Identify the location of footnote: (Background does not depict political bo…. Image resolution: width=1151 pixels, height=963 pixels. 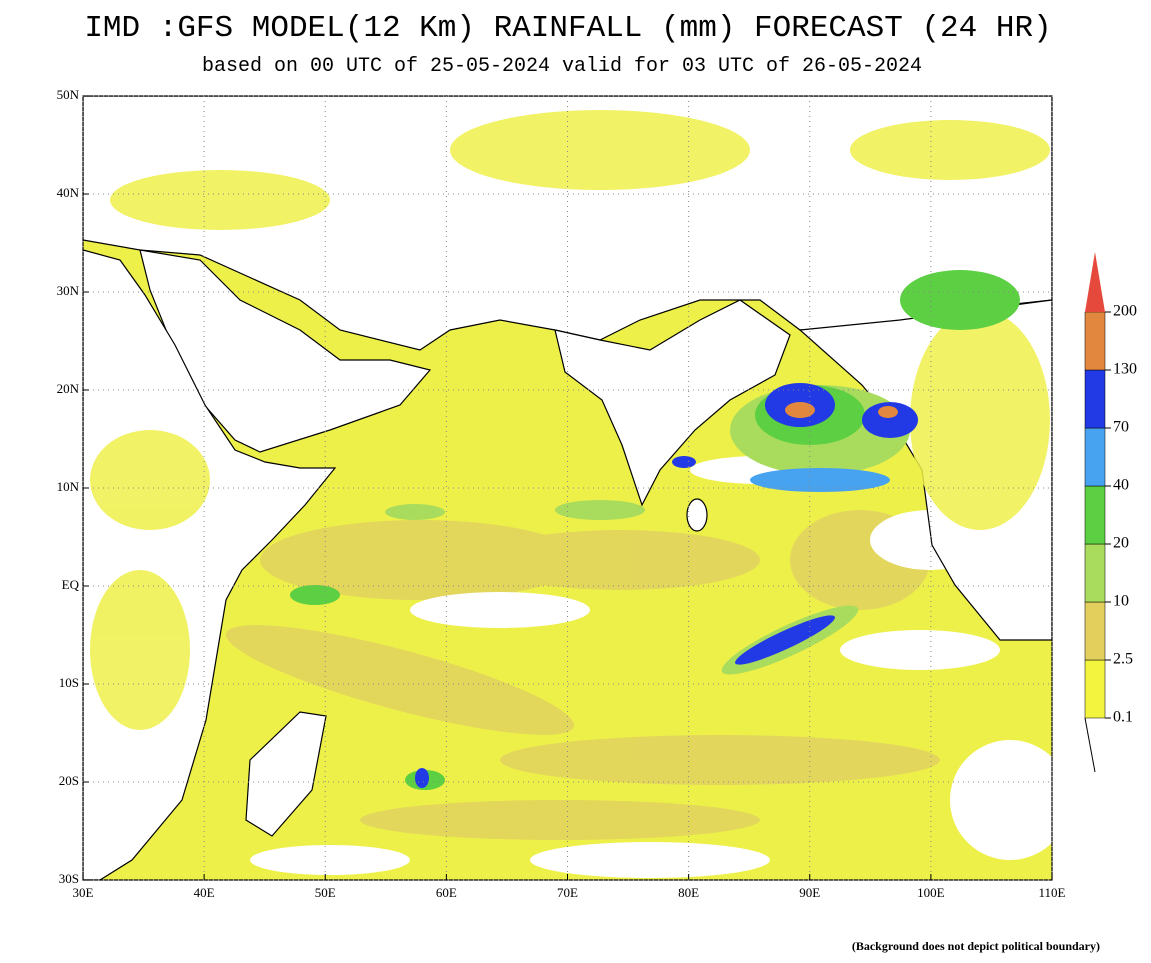
(976, 946).